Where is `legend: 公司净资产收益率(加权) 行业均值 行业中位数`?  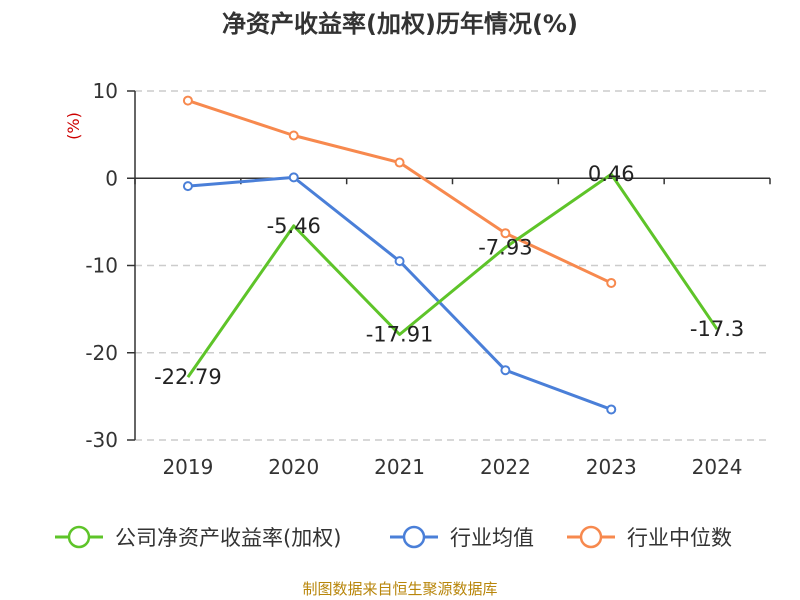 legend: 公司净资产收益率(加权) 行业均值 行业中位数 is located at coordinates (393, 537).